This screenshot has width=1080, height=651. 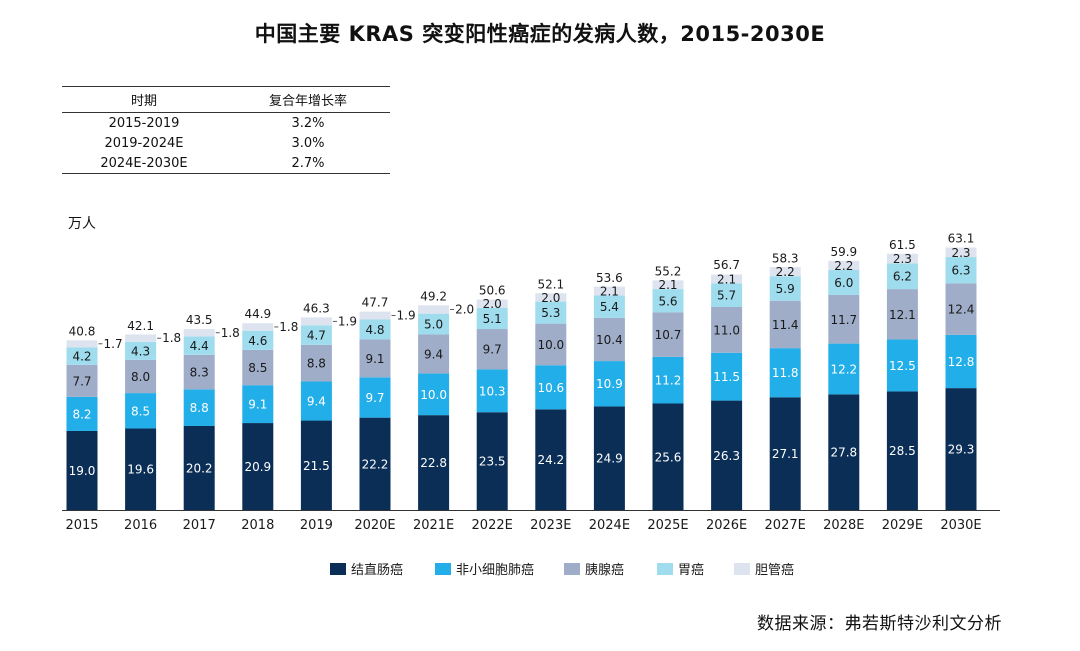 I want to click on x-tick-label: 2015, so click(x=81, y=525).